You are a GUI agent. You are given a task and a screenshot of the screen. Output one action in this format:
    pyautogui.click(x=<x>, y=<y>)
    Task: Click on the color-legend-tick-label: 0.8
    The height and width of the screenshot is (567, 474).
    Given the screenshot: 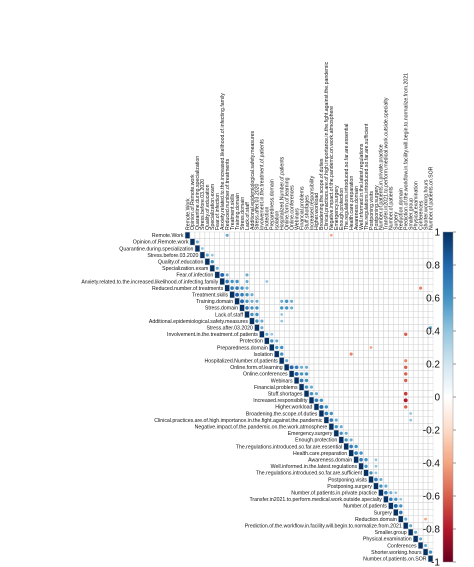 What is the action you would take?
    pyautogui.click(x=433, y=266)
    